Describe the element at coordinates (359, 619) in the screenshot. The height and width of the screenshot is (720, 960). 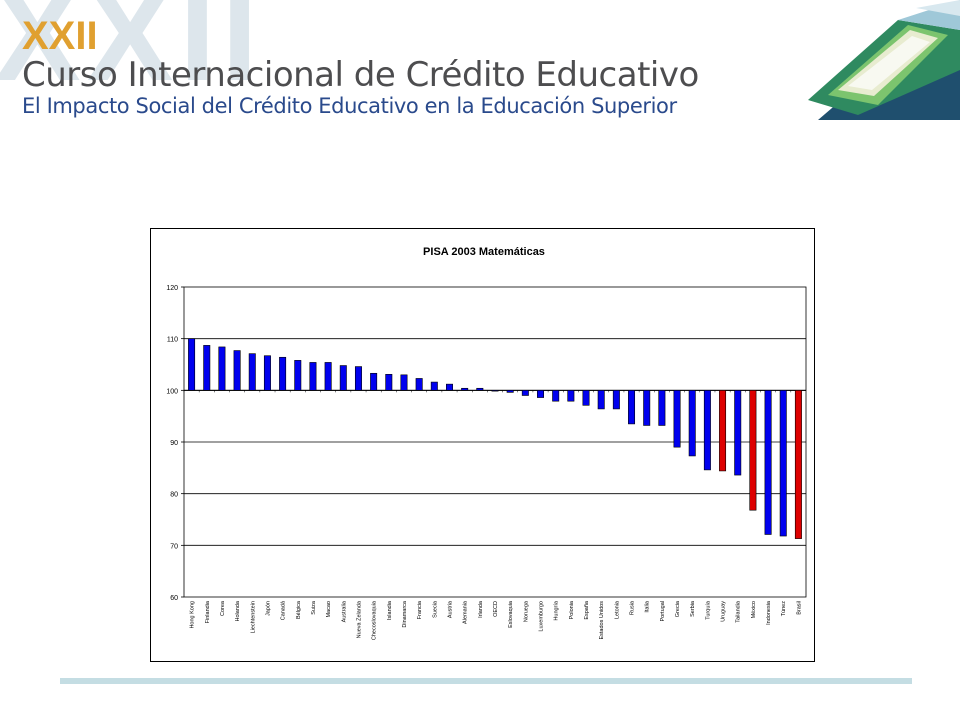
I see `x-category-label: Nueva Zelanda` at that location.